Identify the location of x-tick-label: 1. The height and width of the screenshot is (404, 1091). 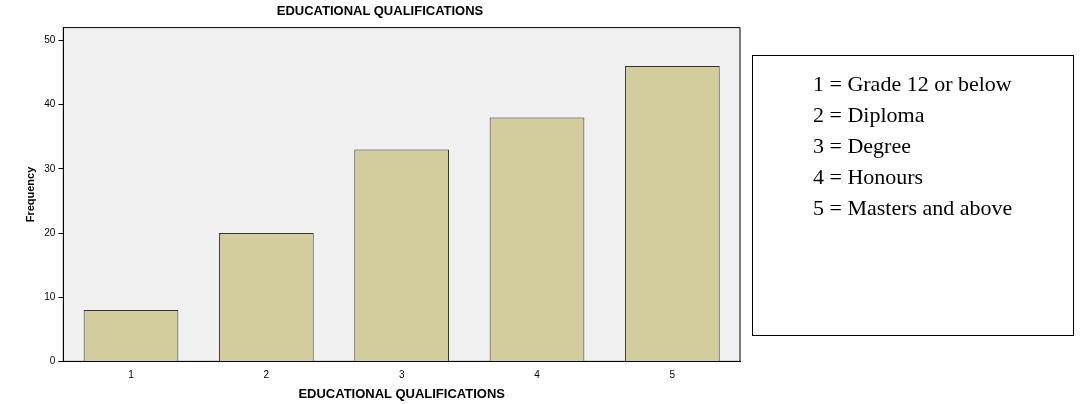
(131, 375).